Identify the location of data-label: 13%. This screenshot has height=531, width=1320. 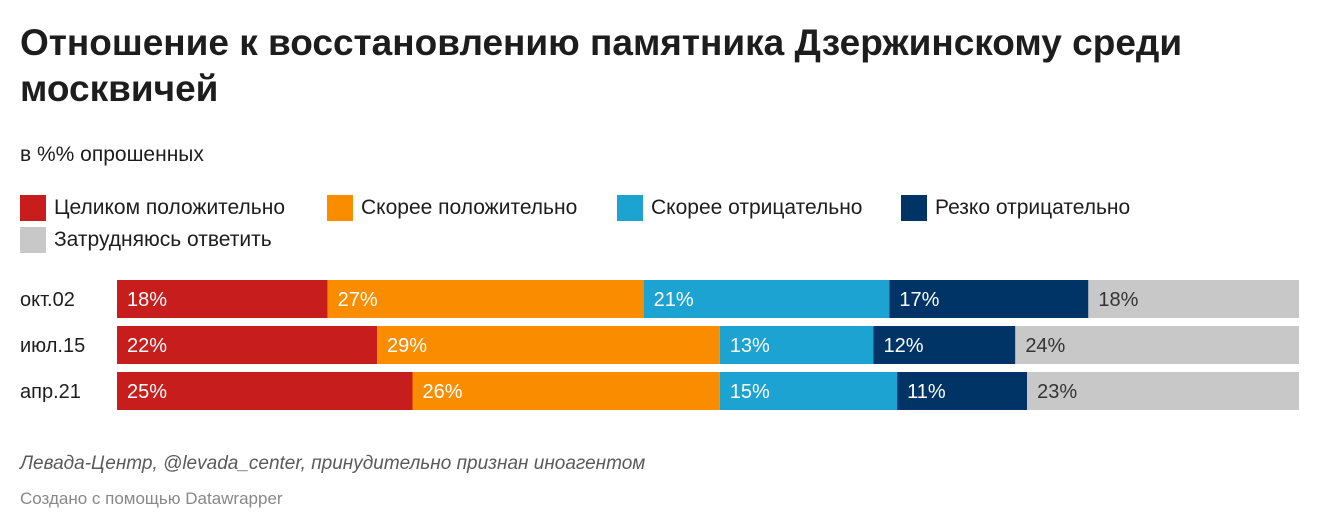
(750, 346).